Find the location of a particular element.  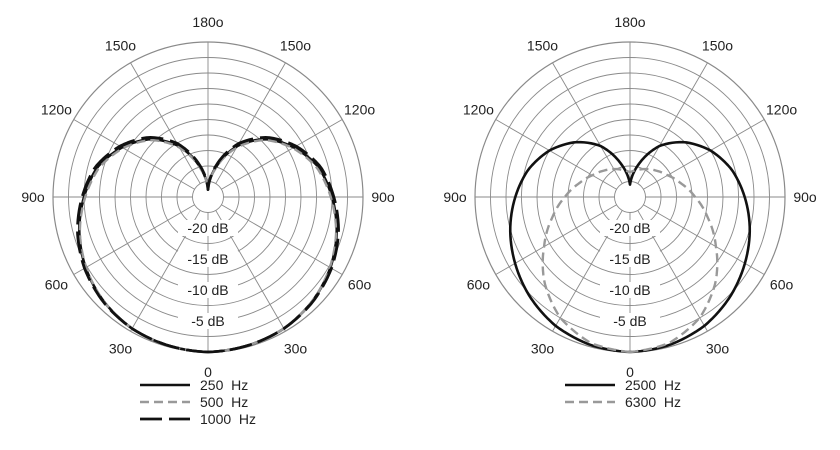

legend-label: 250 Hz is located at coordinates (224, 385).